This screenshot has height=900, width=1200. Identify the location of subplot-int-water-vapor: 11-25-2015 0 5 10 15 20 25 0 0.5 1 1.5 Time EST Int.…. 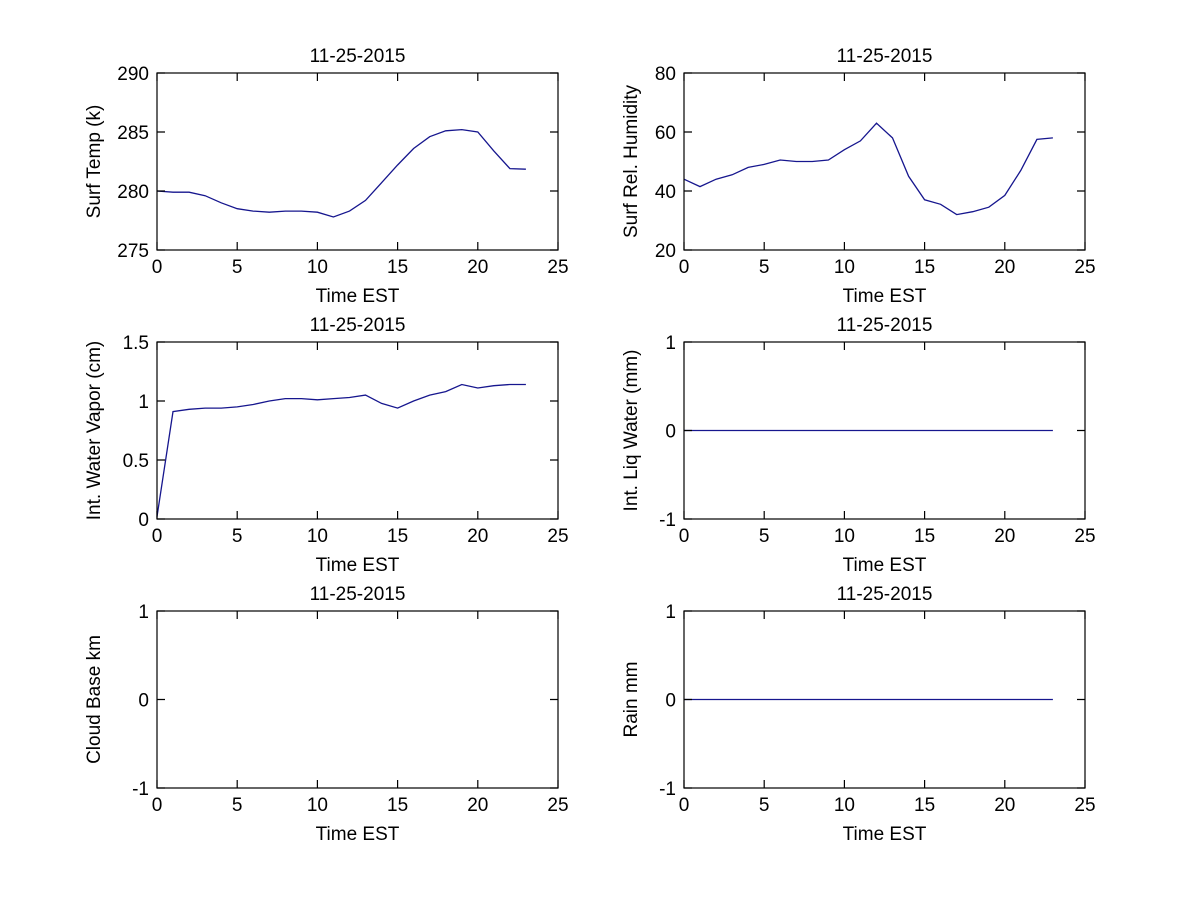
(326, 445).